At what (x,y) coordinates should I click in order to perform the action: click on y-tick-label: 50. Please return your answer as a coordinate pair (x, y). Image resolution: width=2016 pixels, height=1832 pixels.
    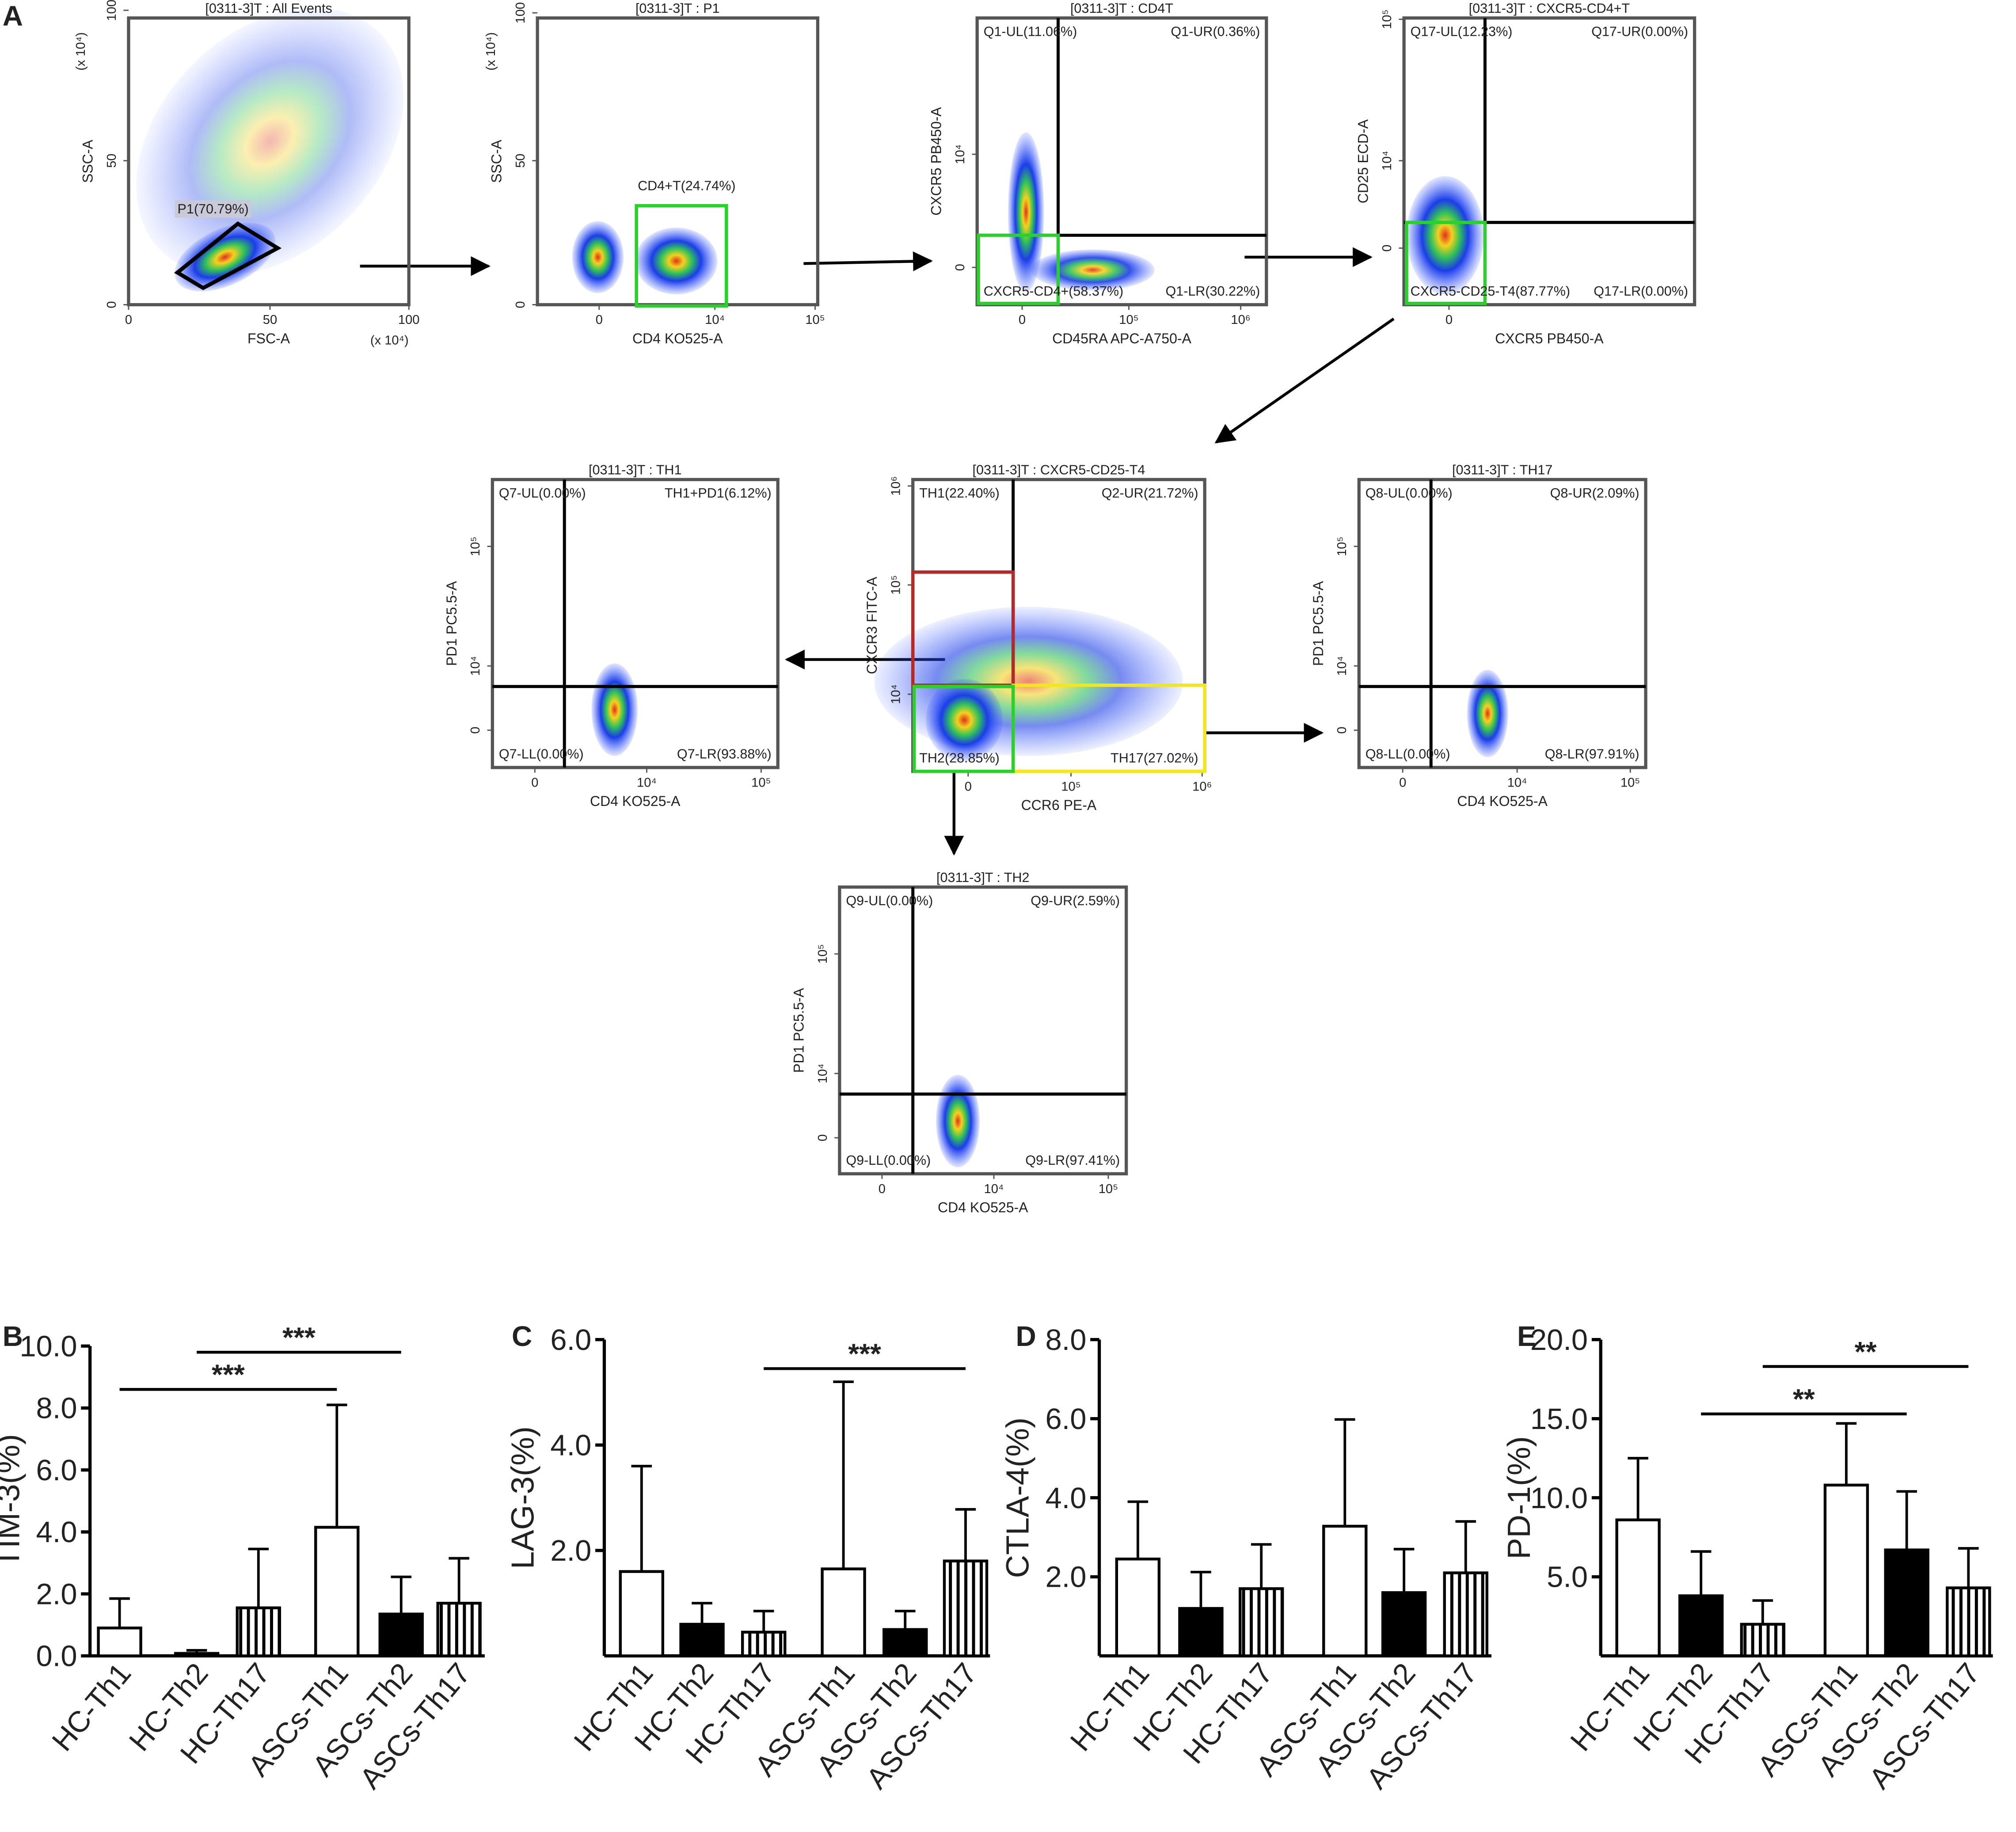
    Looking at the image, I should click on (521, 161).